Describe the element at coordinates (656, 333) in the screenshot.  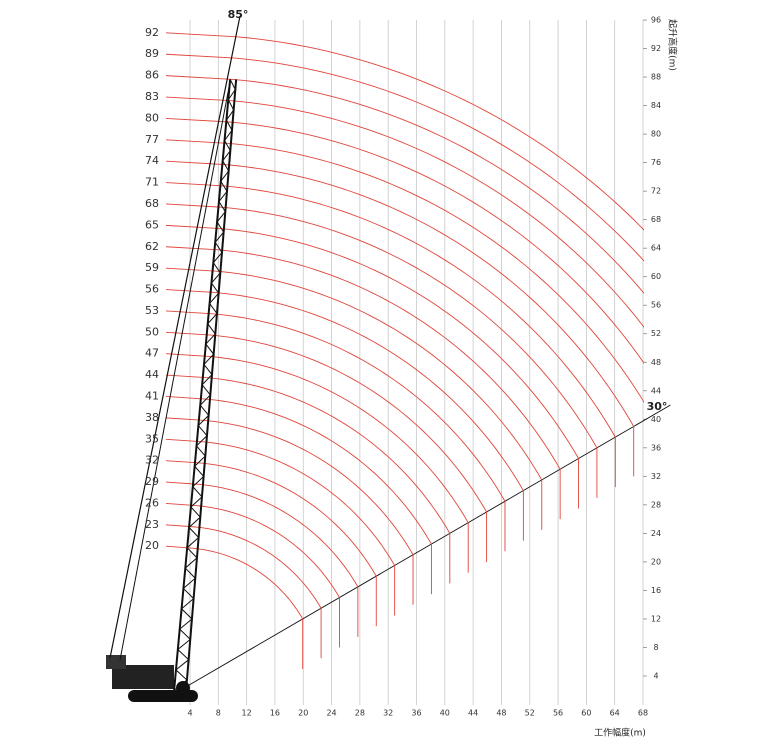
I see `y-tick-label: 52` at that location.